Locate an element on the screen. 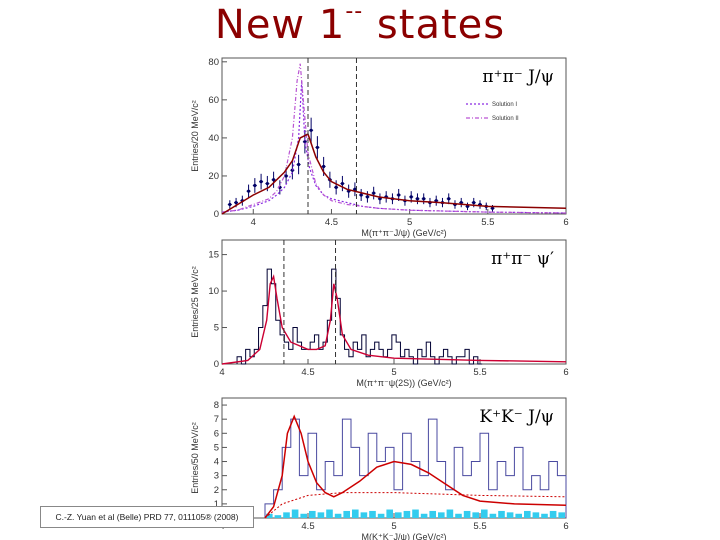 This screenshot has height=540, width=720. y-tick-label: 0 is located at coordinates (216, 214).